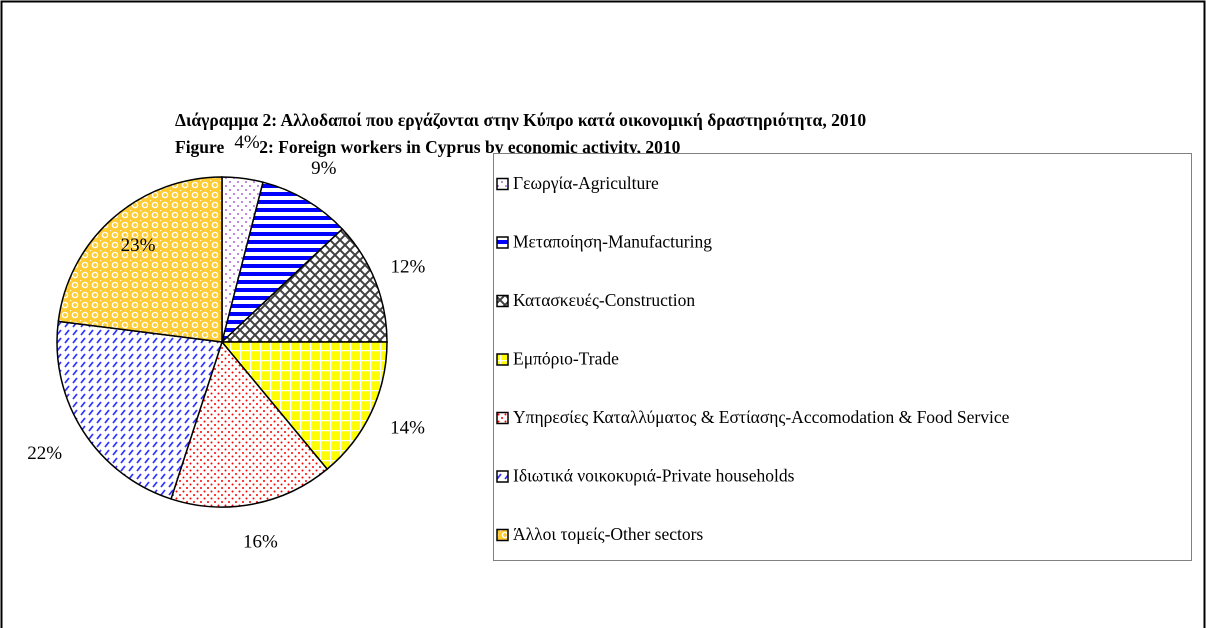  I want to click on data-label: 4%, so click(247, 142).